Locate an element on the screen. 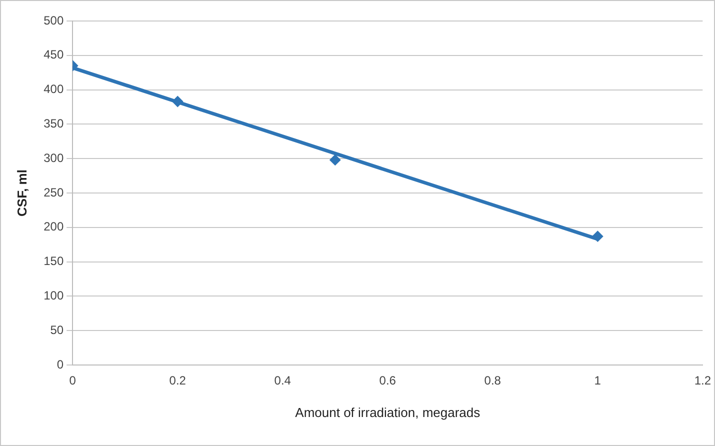  y-tick-label: 200 is located at coordinates (54, 227).